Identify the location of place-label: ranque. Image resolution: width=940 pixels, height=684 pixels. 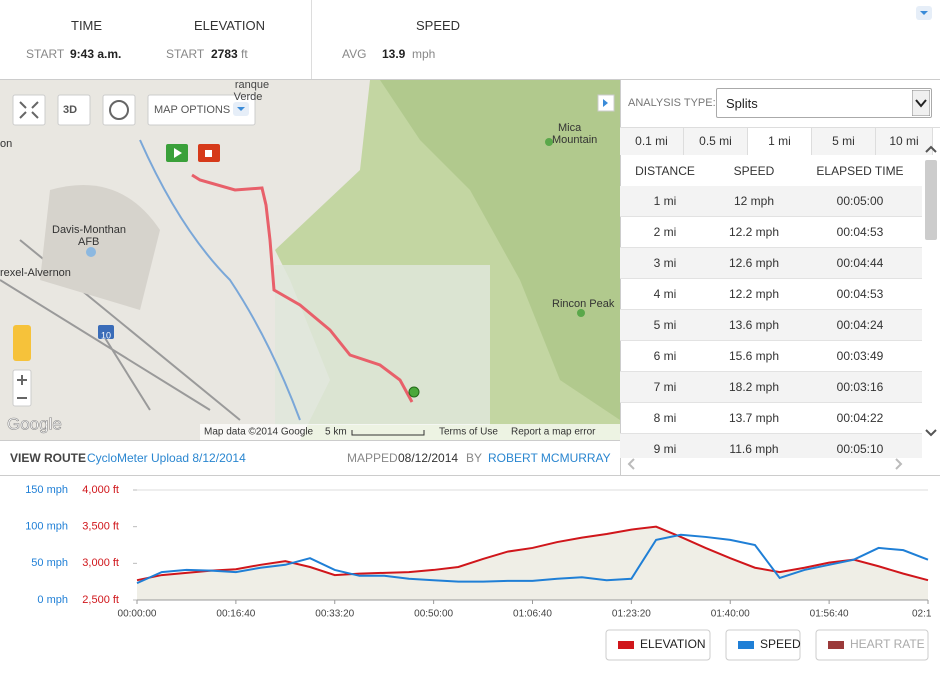
(252, 85).